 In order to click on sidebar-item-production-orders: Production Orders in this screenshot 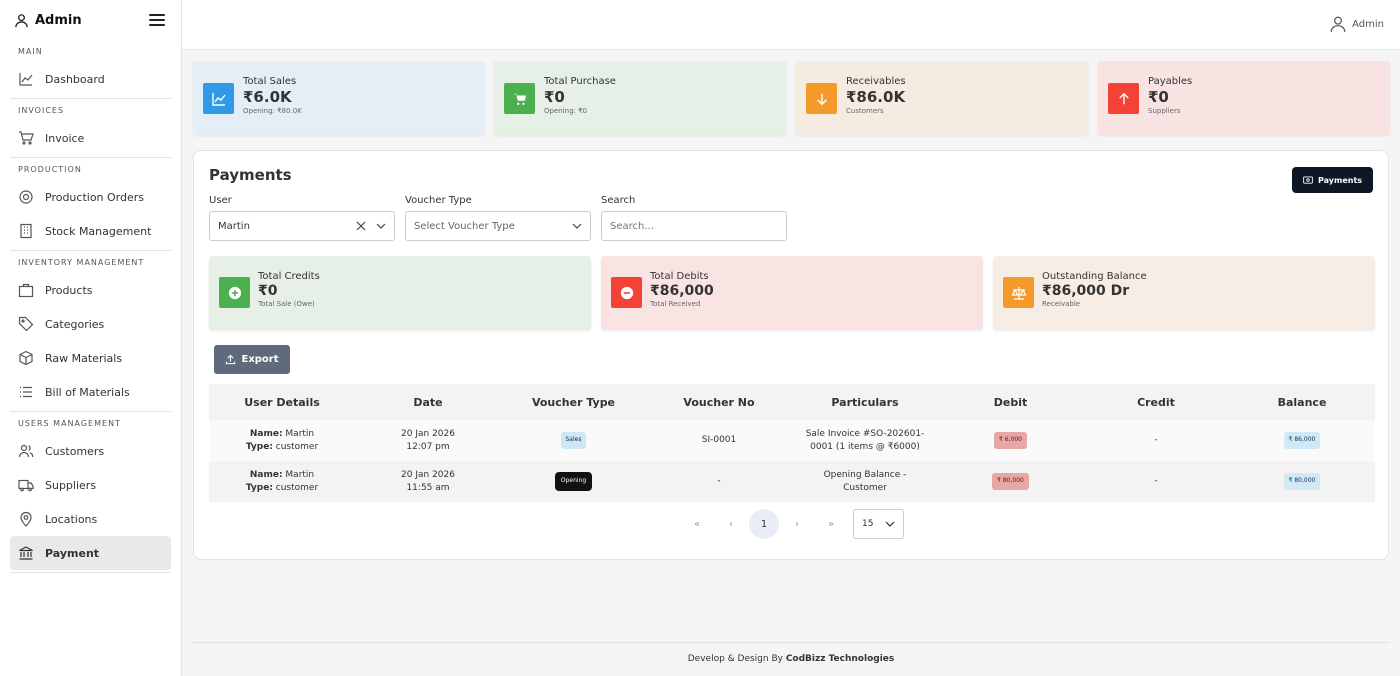, I will do `click(90, 197)`.